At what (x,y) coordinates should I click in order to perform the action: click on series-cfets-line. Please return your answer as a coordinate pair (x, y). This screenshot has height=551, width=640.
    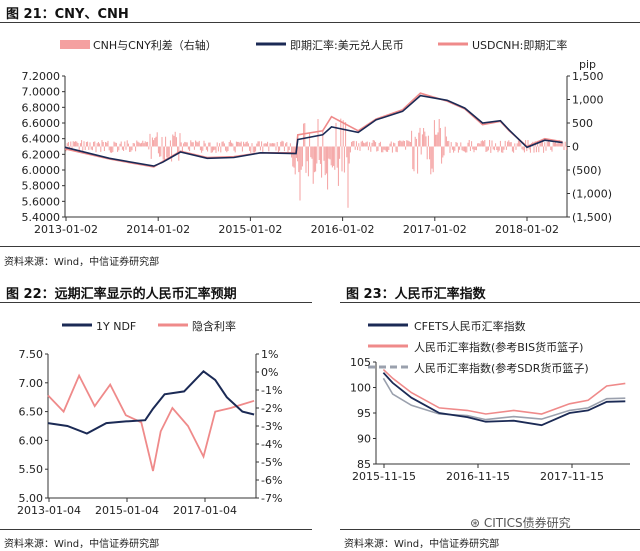
    Looking at the image, I should click on (504, 399).